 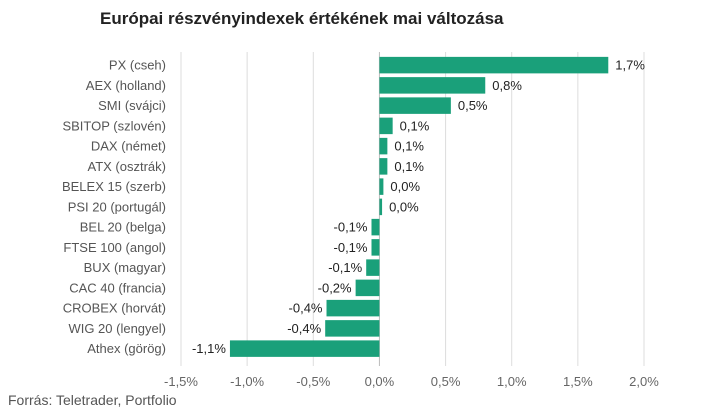 I want to click on category-label: PSI 20 (portugál), so click(x=117, y=206).